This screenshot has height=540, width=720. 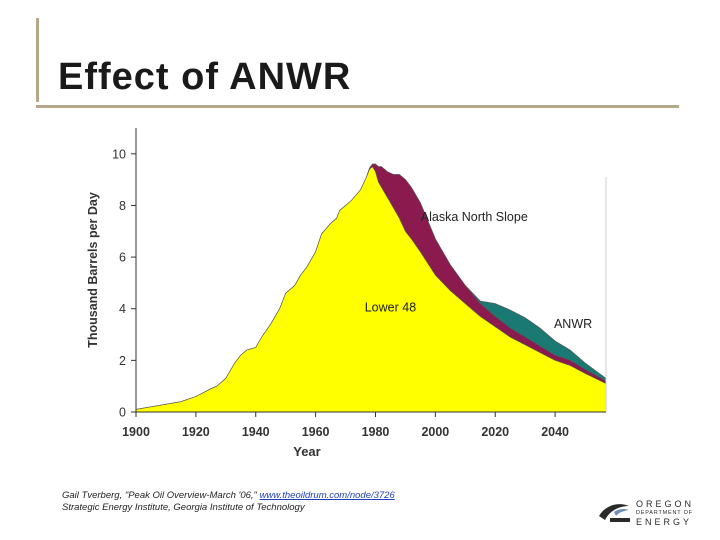 I want to click on x-axis-label: Year, so click(x=306, y=451).